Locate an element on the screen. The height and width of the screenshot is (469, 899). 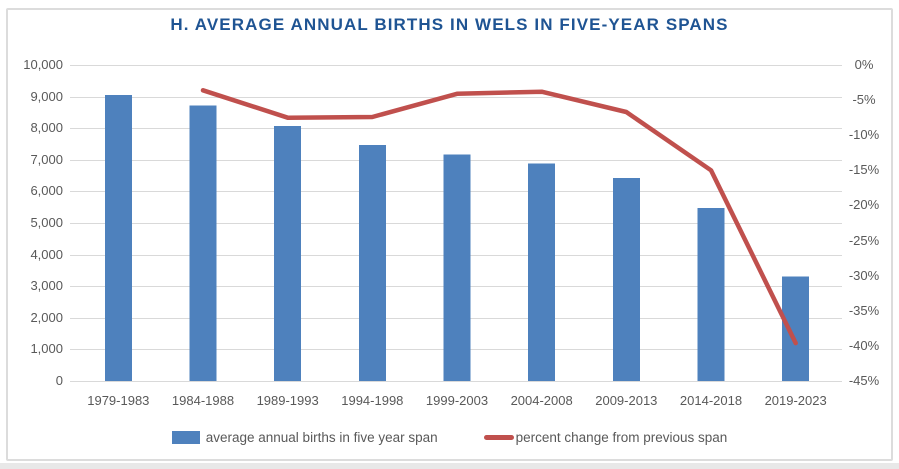
x-axis-label-1979-1983: 1979-1983 is located at coordinates (118, 400).